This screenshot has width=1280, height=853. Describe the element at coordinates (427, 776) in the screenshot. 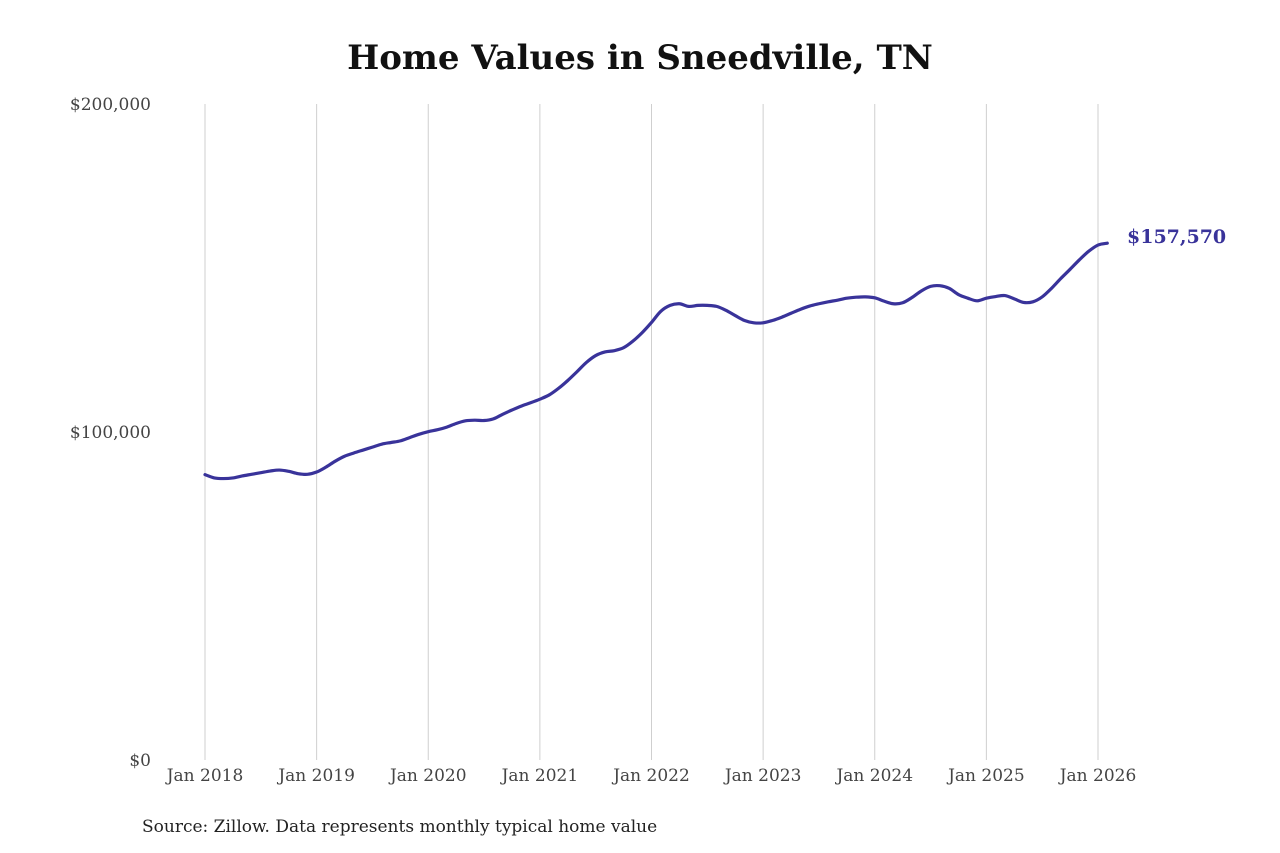

I see `x-tick-label: Jan 2020` at that location.